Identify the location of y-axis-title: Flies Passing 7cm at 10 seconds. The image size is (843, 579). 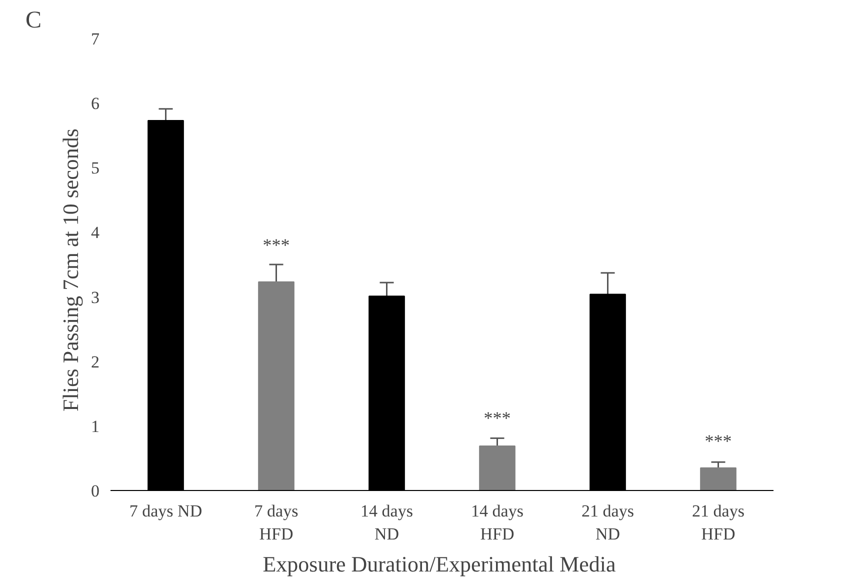
(70, 270).